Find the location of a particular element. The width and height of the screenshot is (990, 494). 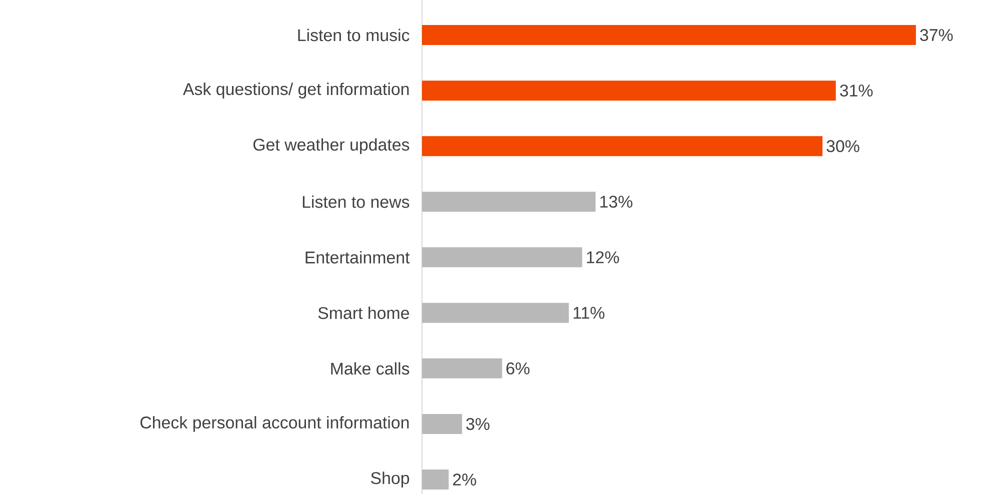

data-label: 30% is located at coordinates (843, 146).